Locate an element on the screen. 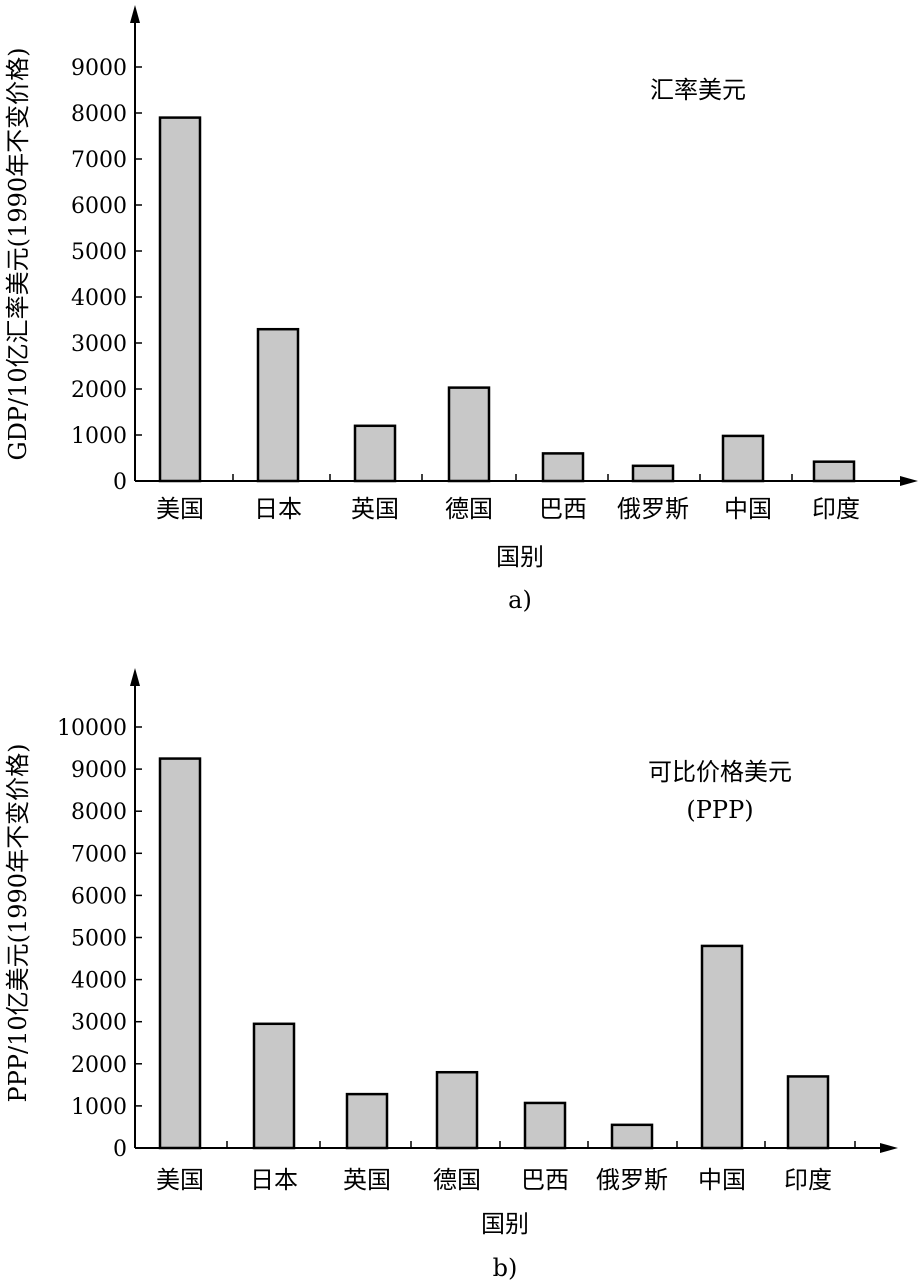 The width and height of the screenshot is (919, 1283). chart-a-annotation: 汇率美元 is located at coordinates (698, 90).